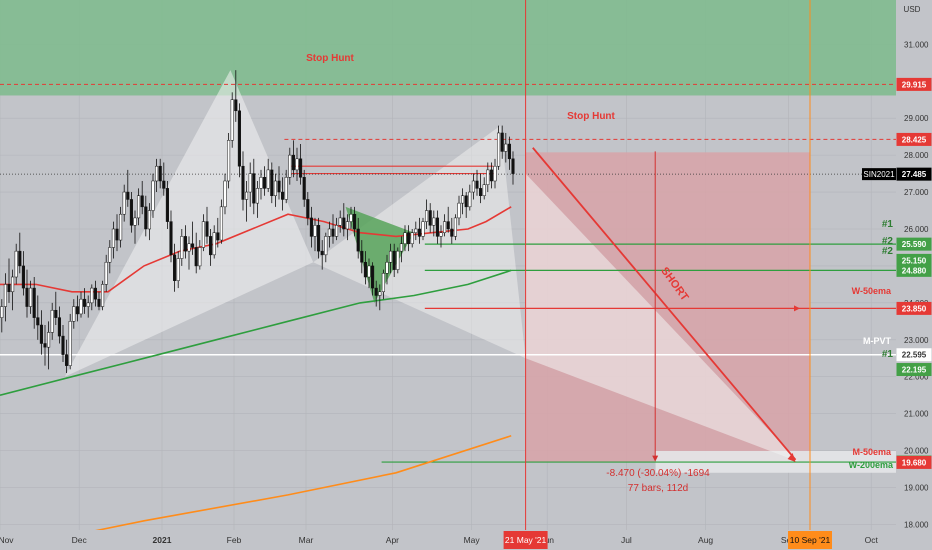  Describe the element at coordinates (810, 540) in the screenshot. I see `x-highlight-label: 10 Sep '21` at that location.